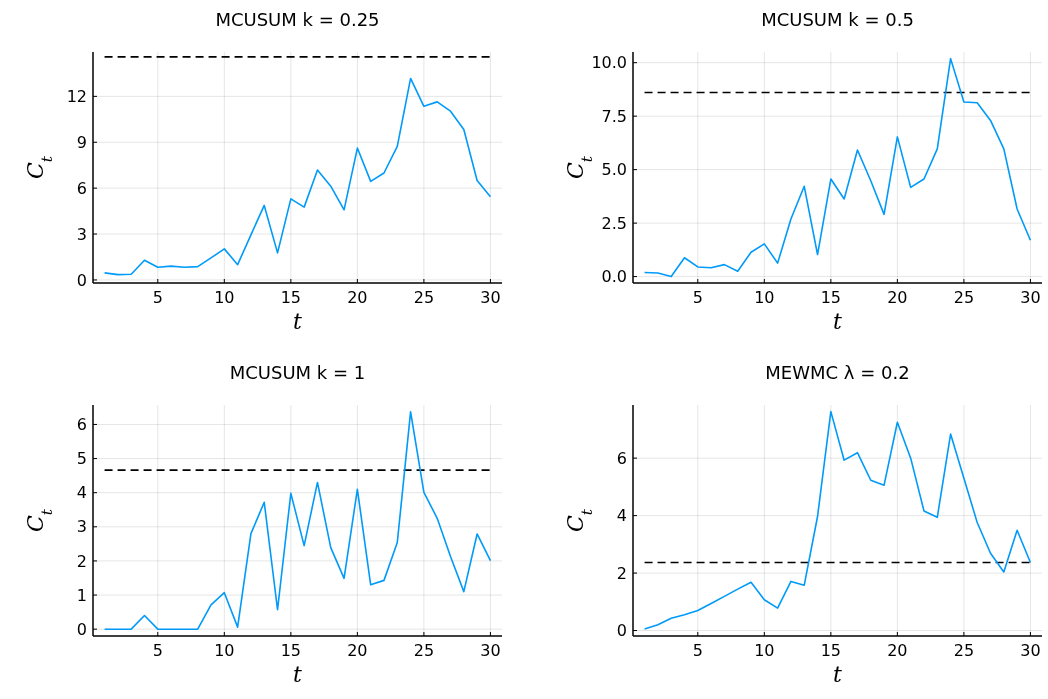 This screenshot has width=1048, height=699. I want to click on chart-title: MCUSUM k = 1, so click(297, 372).